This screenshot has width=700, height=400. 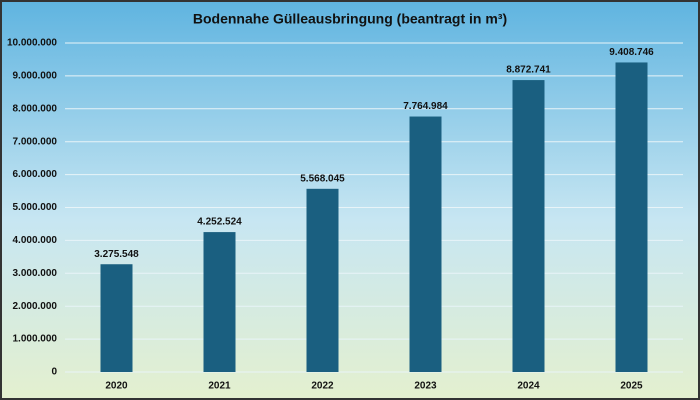 What do you see at coordinates (32, 43) in the screenshot?
I see `y-tick-label: 10.000.000` at bounding box center [32, 43].